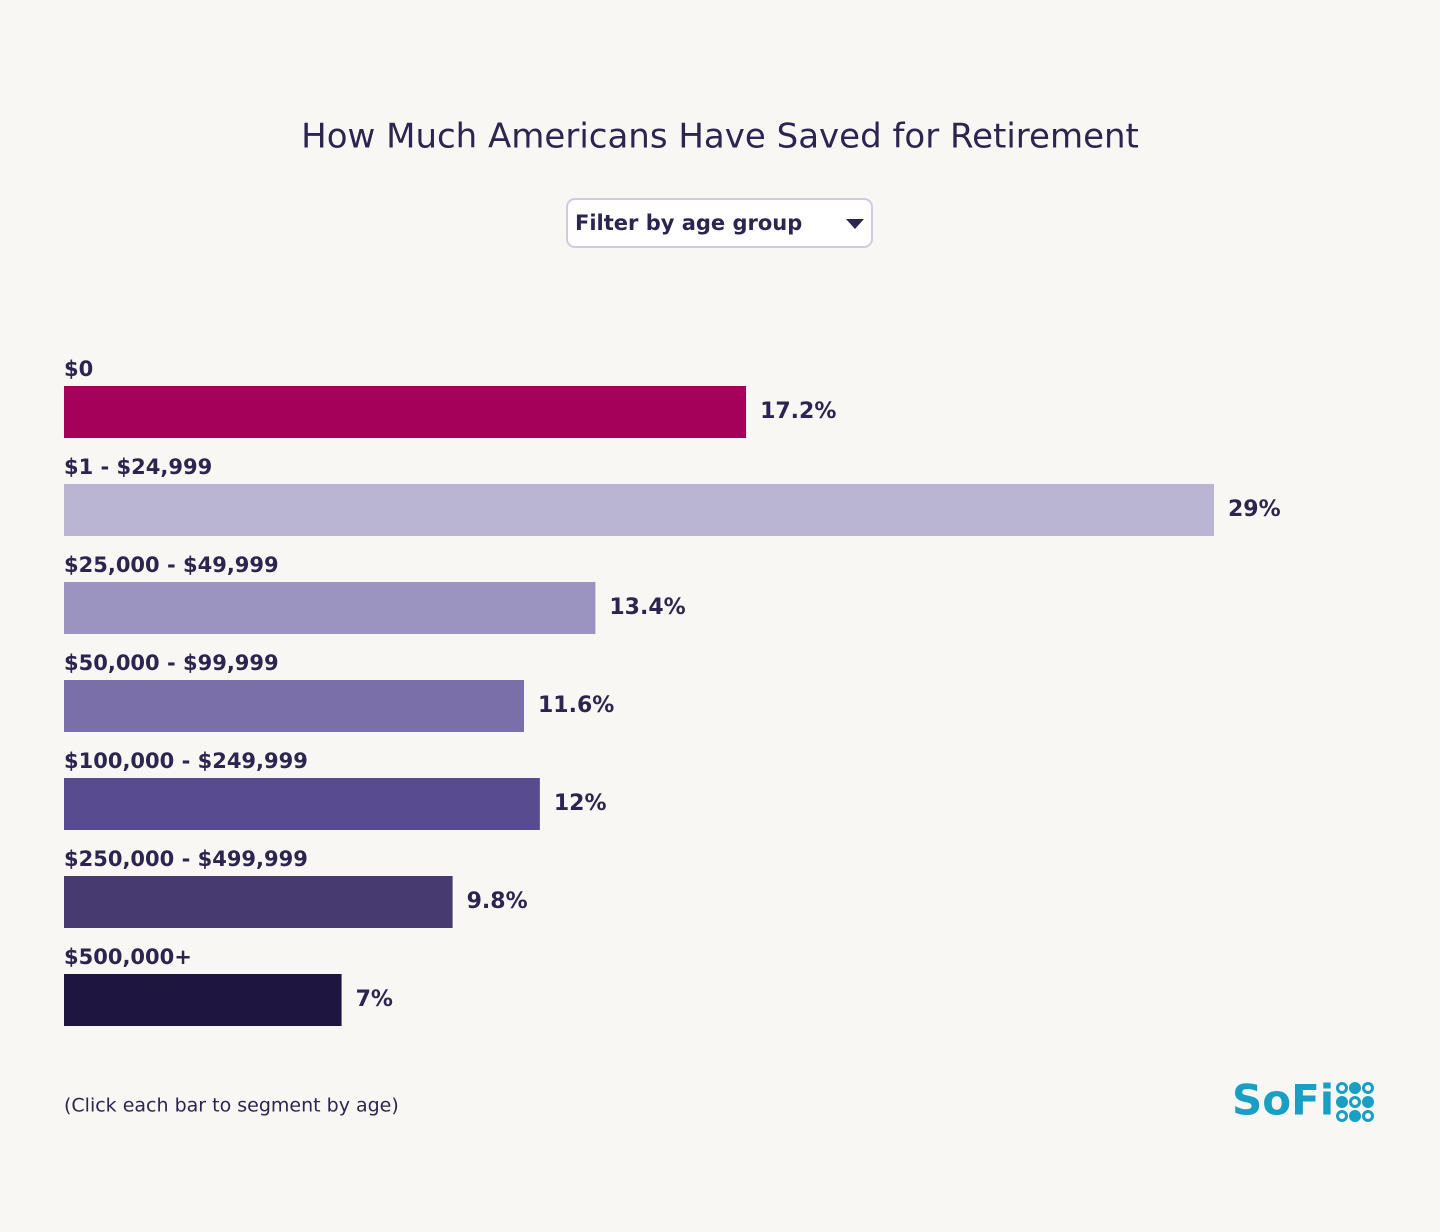 The width and height of the screenshot is (1440, 1232). I want to click on category-label: $1 - $24,999, so click(138, 467).